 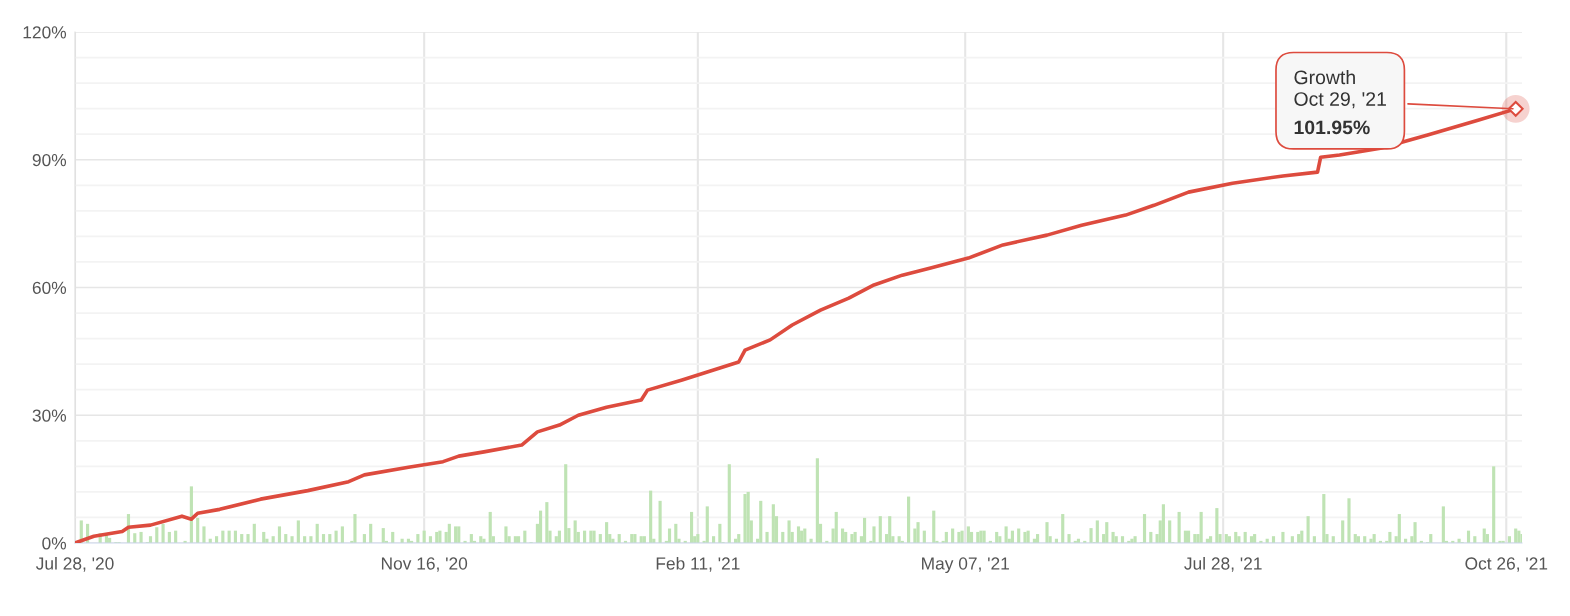 What do you see at coordinates (1340, 102) in the screenshot?
I see `annotation: Growth Oct 29, '21 101.95%` at bounding box center [1340, 102].